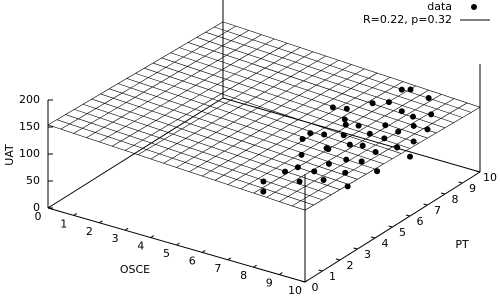 Image resolution: width=500 pixels, height=296 pixels. I want to click on x-tick-label: 8, so click(243, 275).